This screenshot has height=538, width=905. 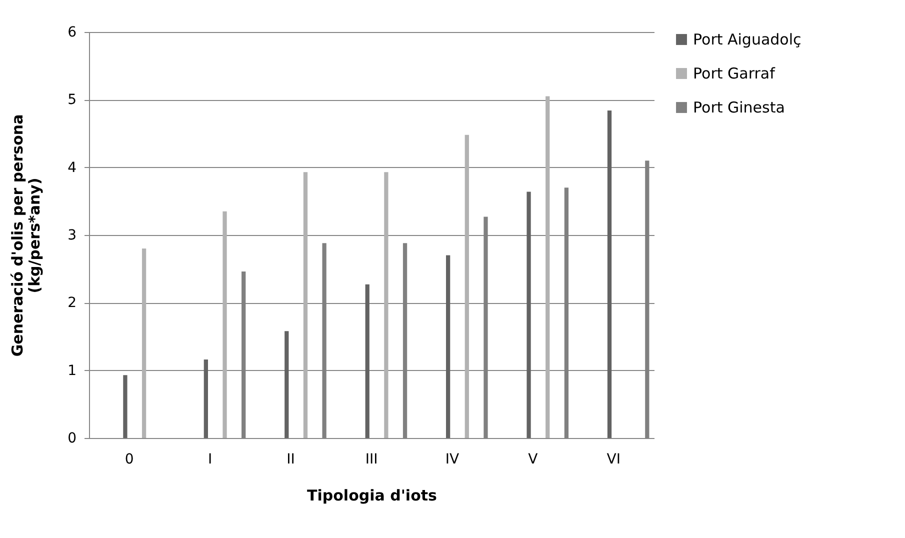 I want to click on y-tick-label: 0, so click(x=72, y=438).